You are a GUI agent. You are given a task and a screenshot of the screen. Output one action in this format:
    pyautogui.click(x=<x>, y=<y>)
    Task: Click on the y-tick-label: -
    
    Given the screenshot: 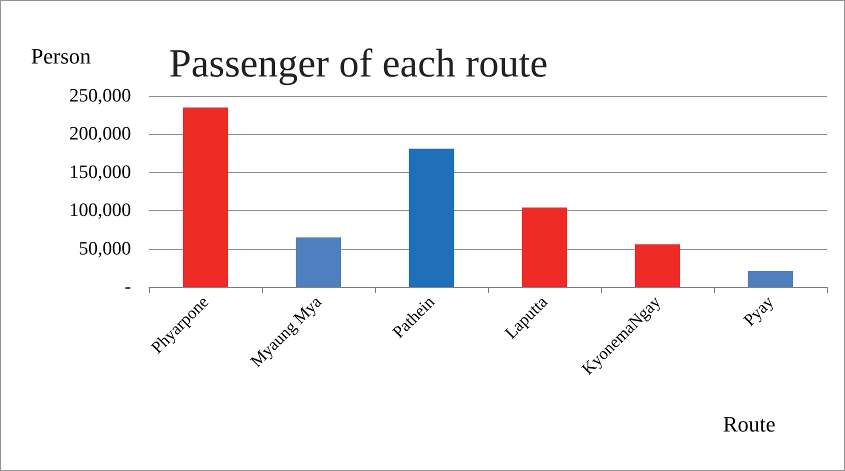 What is the action you would take?
    pyautogui.click(x=127, y=287)
    